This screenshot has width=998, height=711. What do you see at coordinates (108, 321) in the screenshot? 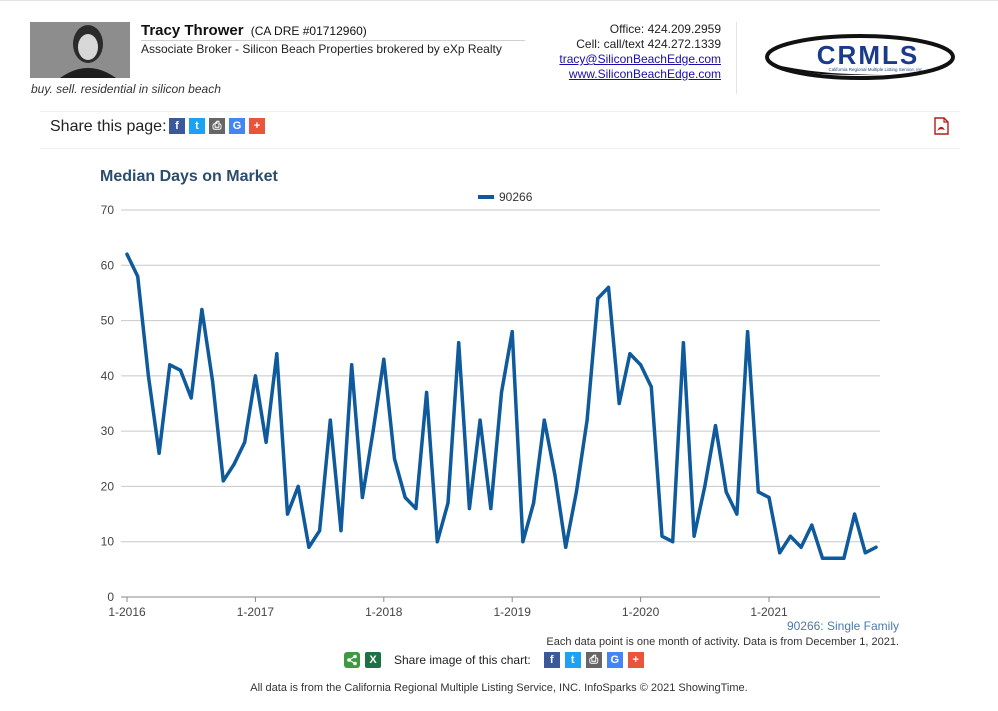
I see `y-tick-label: 50` at bounding box center [108, 321].